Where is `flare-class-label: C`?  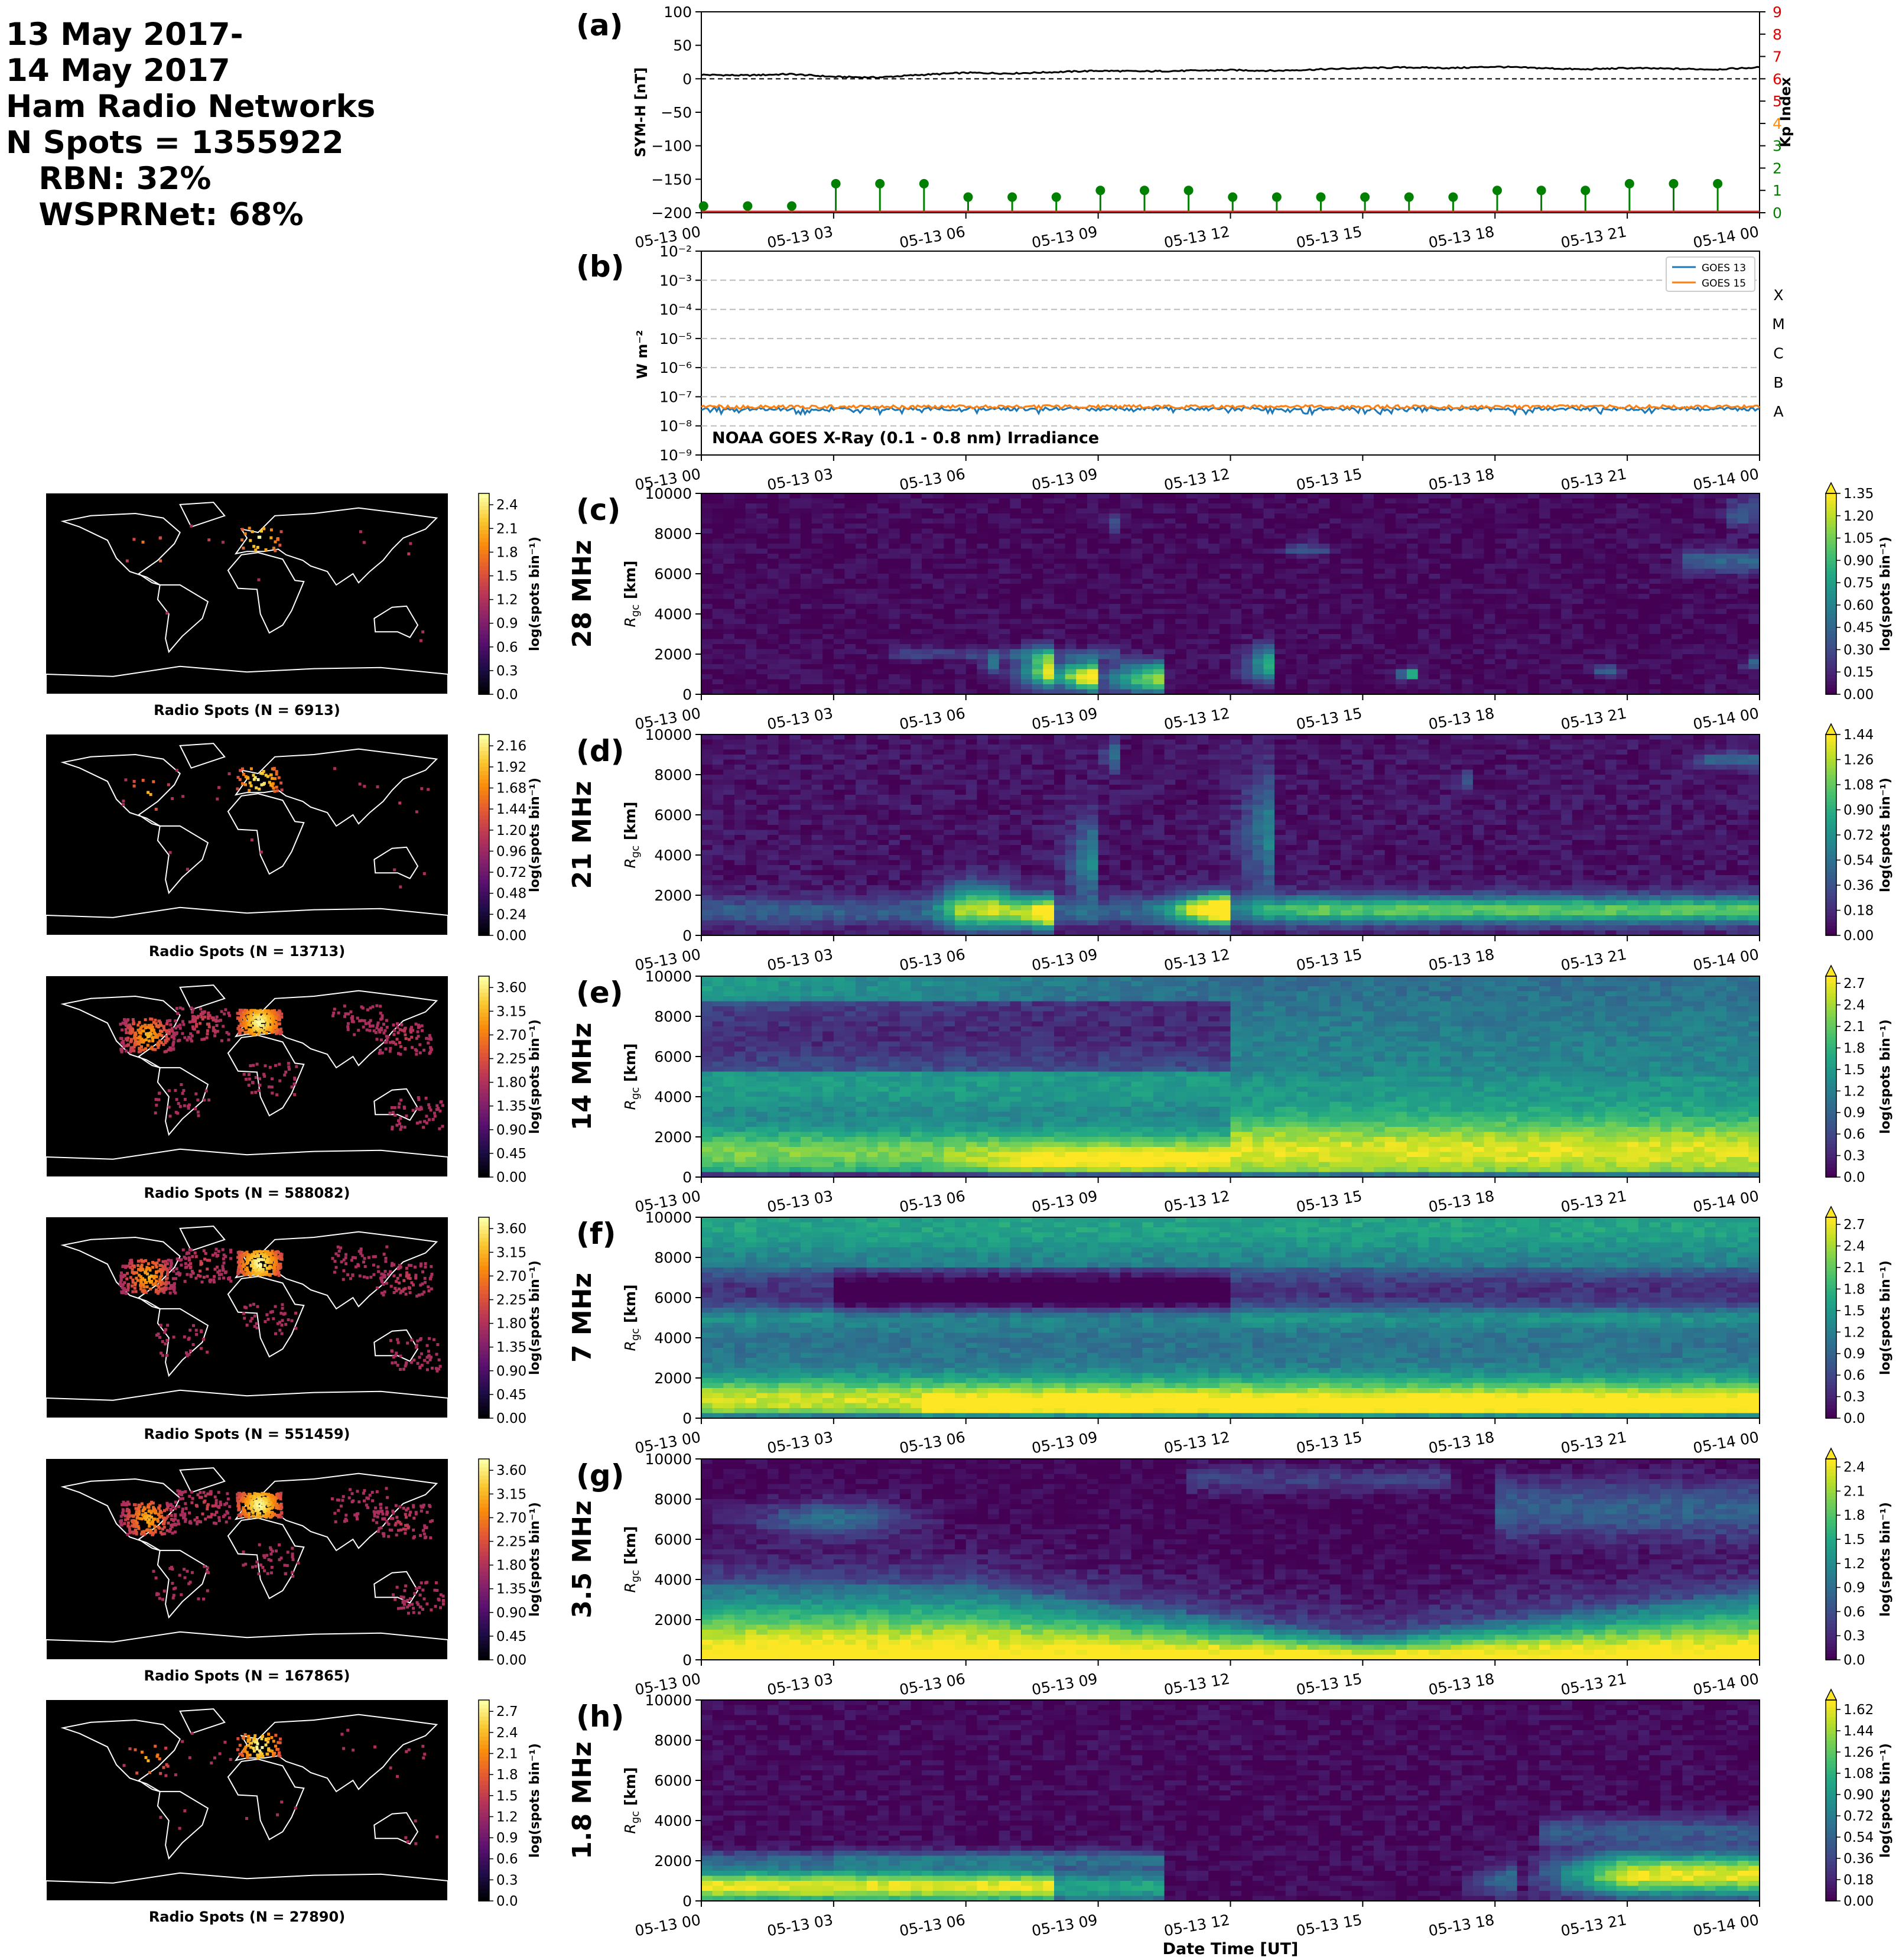 flare-class-label: C is located at coordinates (1778, 353).